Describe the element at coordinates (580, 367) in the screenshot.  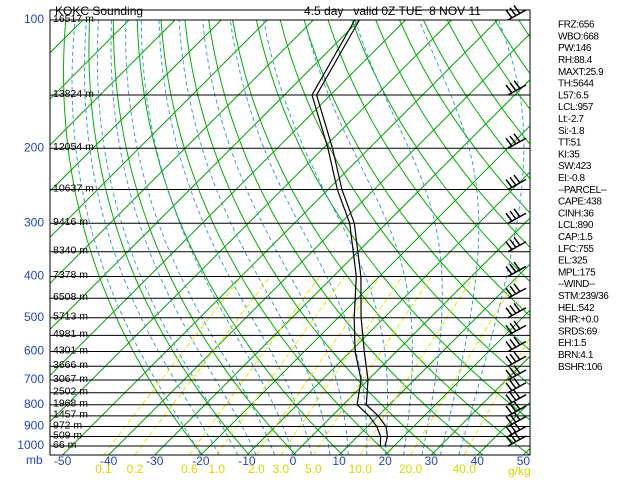
I see `index-text: BSHR:106` at that location.